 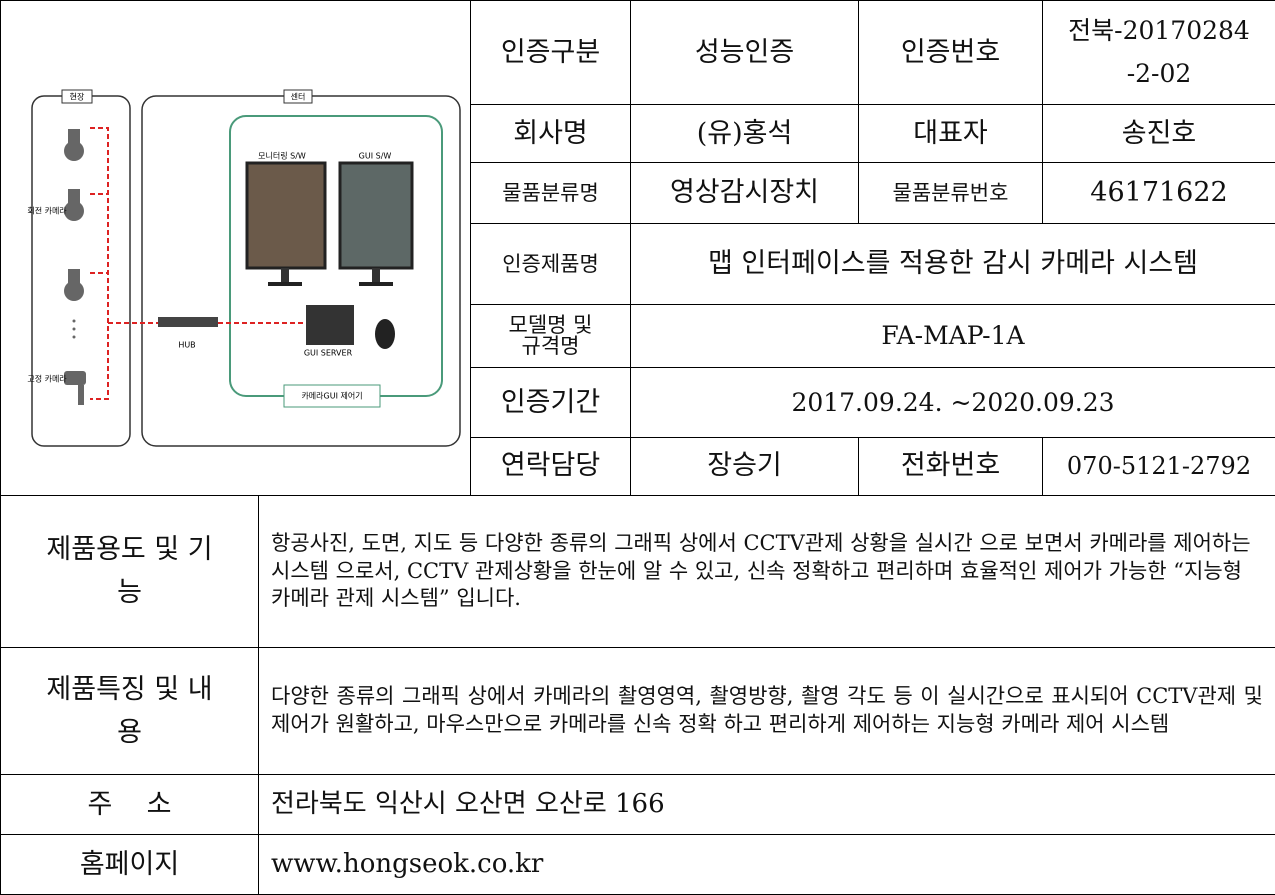 I want to click on cell: 전북-20170284 -2-02, so click(x=1159, y=53).